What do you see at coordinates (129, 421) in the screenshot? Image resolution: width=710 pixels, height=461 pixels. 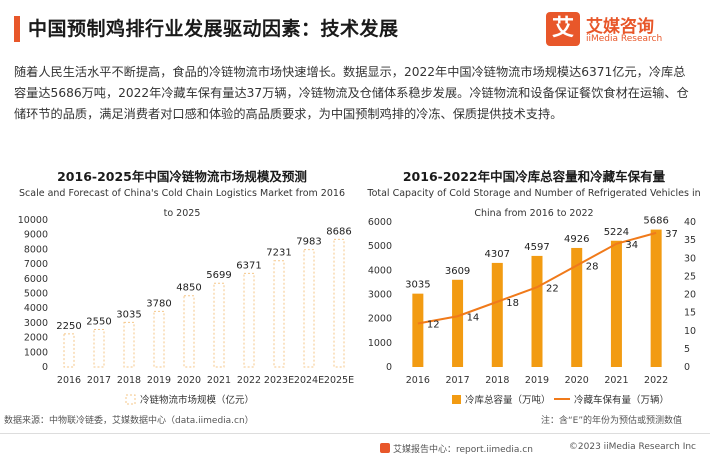 I see `data-source: 数据来源：中物联冷链委，艾媒数据中心（data.iimedia.cn）` at bounding box center [129, 421].